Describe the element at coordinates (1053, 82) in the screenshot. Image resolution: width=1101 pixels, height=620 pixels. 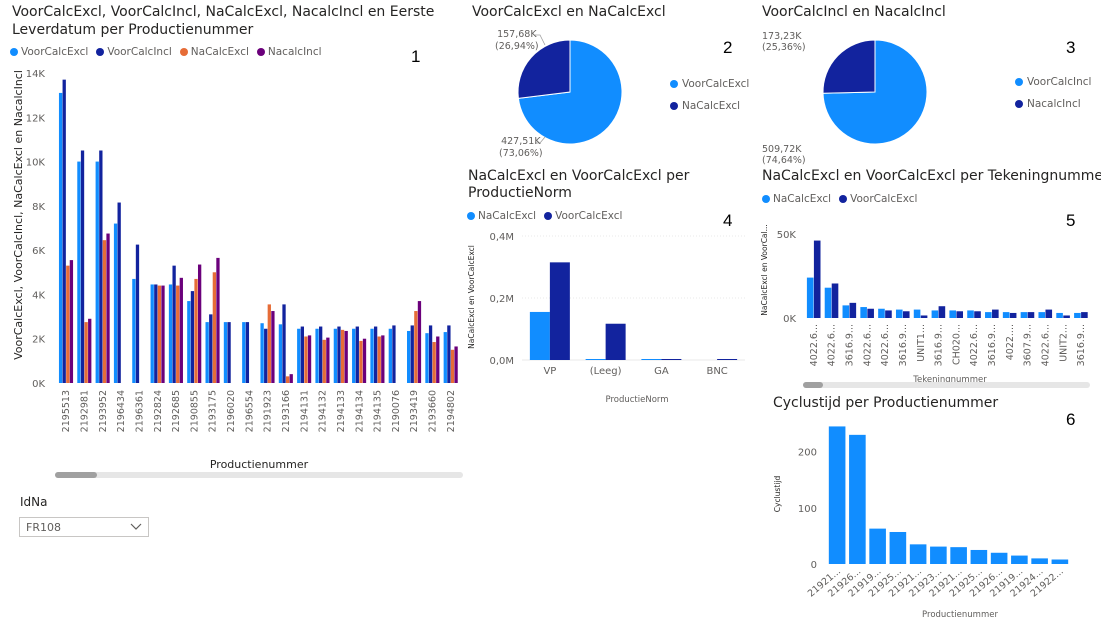
I see `legend-item: VoorCalcIncl` at that location.